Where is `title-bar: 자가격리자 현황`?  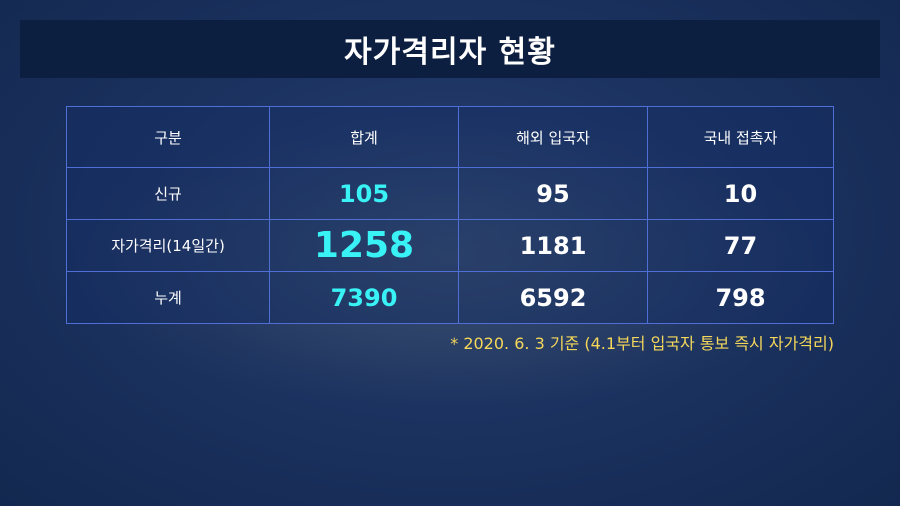
title-bar: 자가격리자 현황 is located at coordinates (450, 49).